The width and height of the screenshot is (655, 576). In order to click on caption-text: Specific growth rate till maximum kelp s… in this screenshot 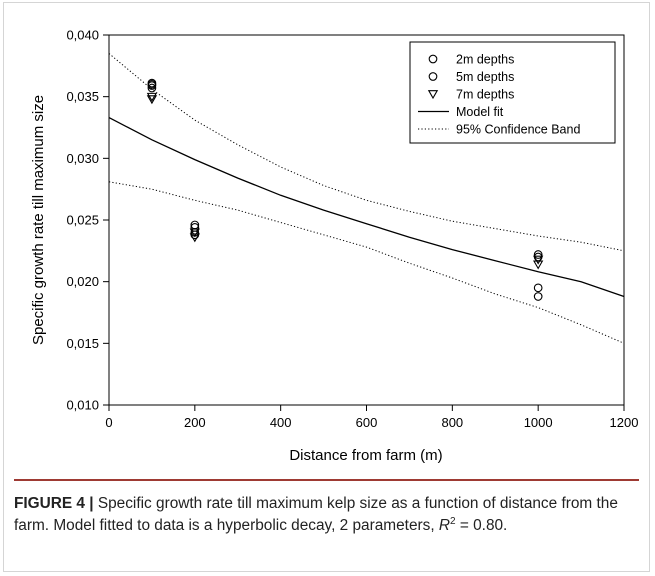, I will do `click(316, 514)`.